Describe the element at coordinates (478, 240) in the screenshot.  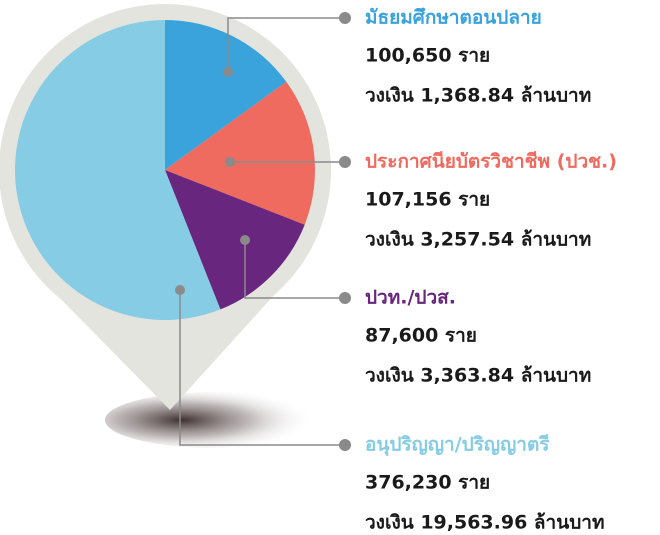
I see `amount-label: วงเงิน 3,257.54 ล้านบาท` at that location.